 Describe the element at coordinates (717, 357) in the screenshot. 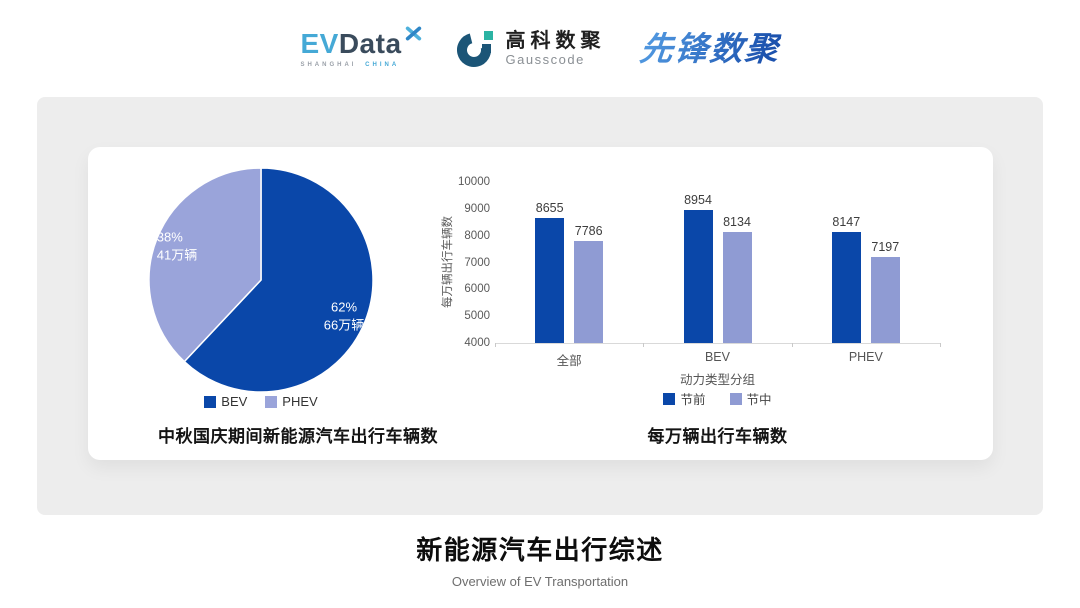

I see `x-tick-label: BEV` at that location.